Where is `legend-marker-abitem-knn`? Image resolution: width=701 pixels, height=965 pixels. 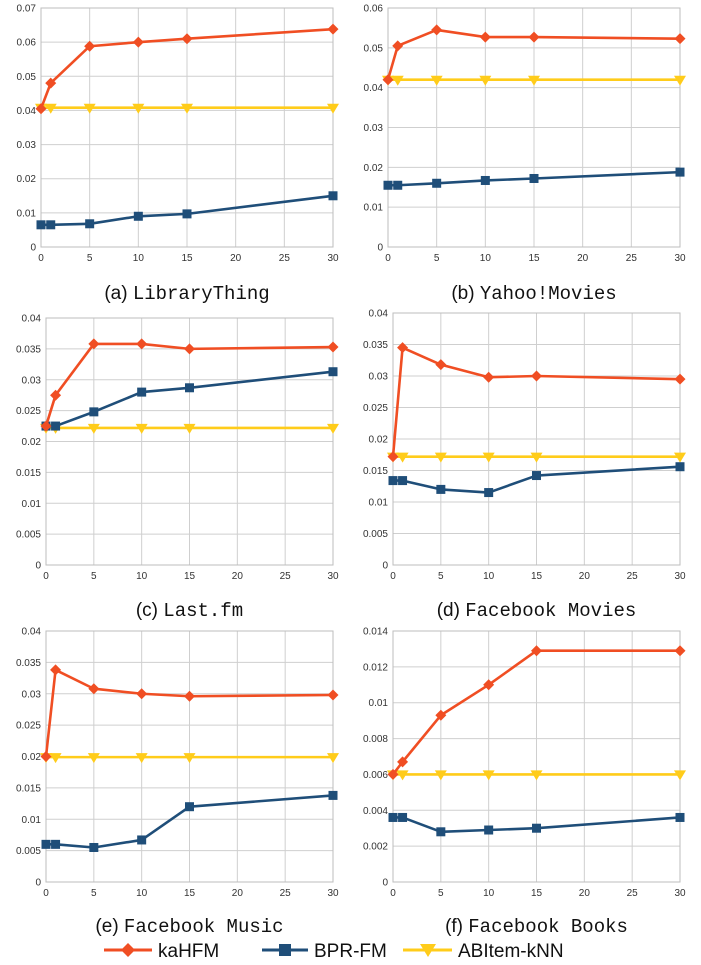
legend-marker-abitem-knn is located at coordinates (428, 950).